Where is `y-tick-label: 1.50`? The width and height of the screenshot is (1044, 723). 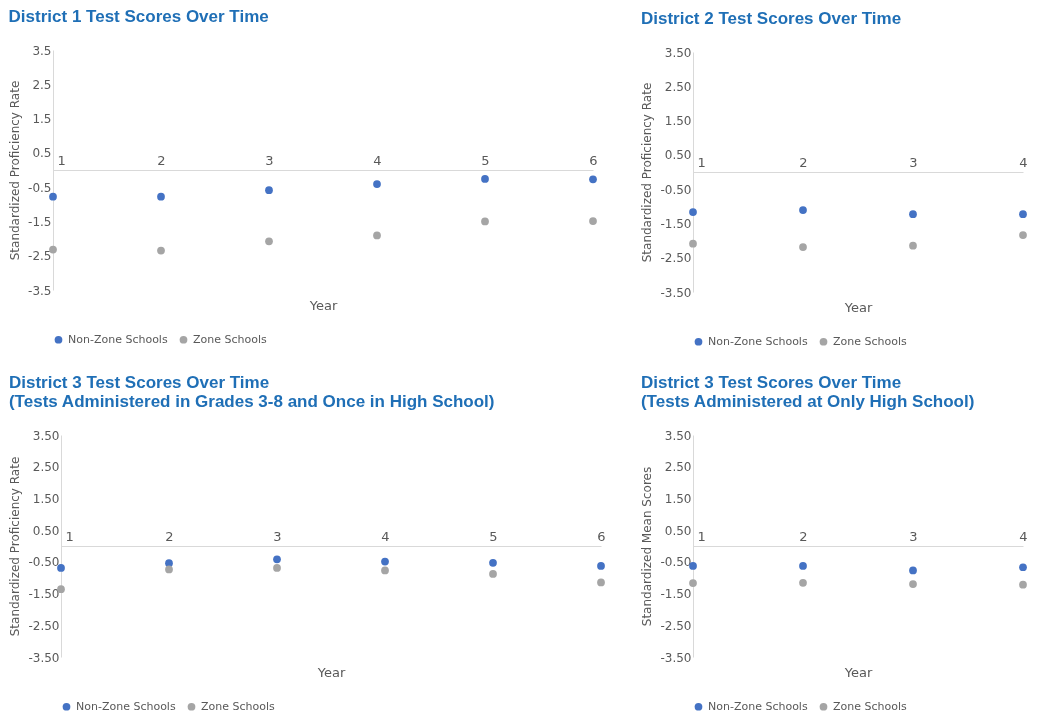 y-tick-label: 1.50 is located at coordinates (678, 121).